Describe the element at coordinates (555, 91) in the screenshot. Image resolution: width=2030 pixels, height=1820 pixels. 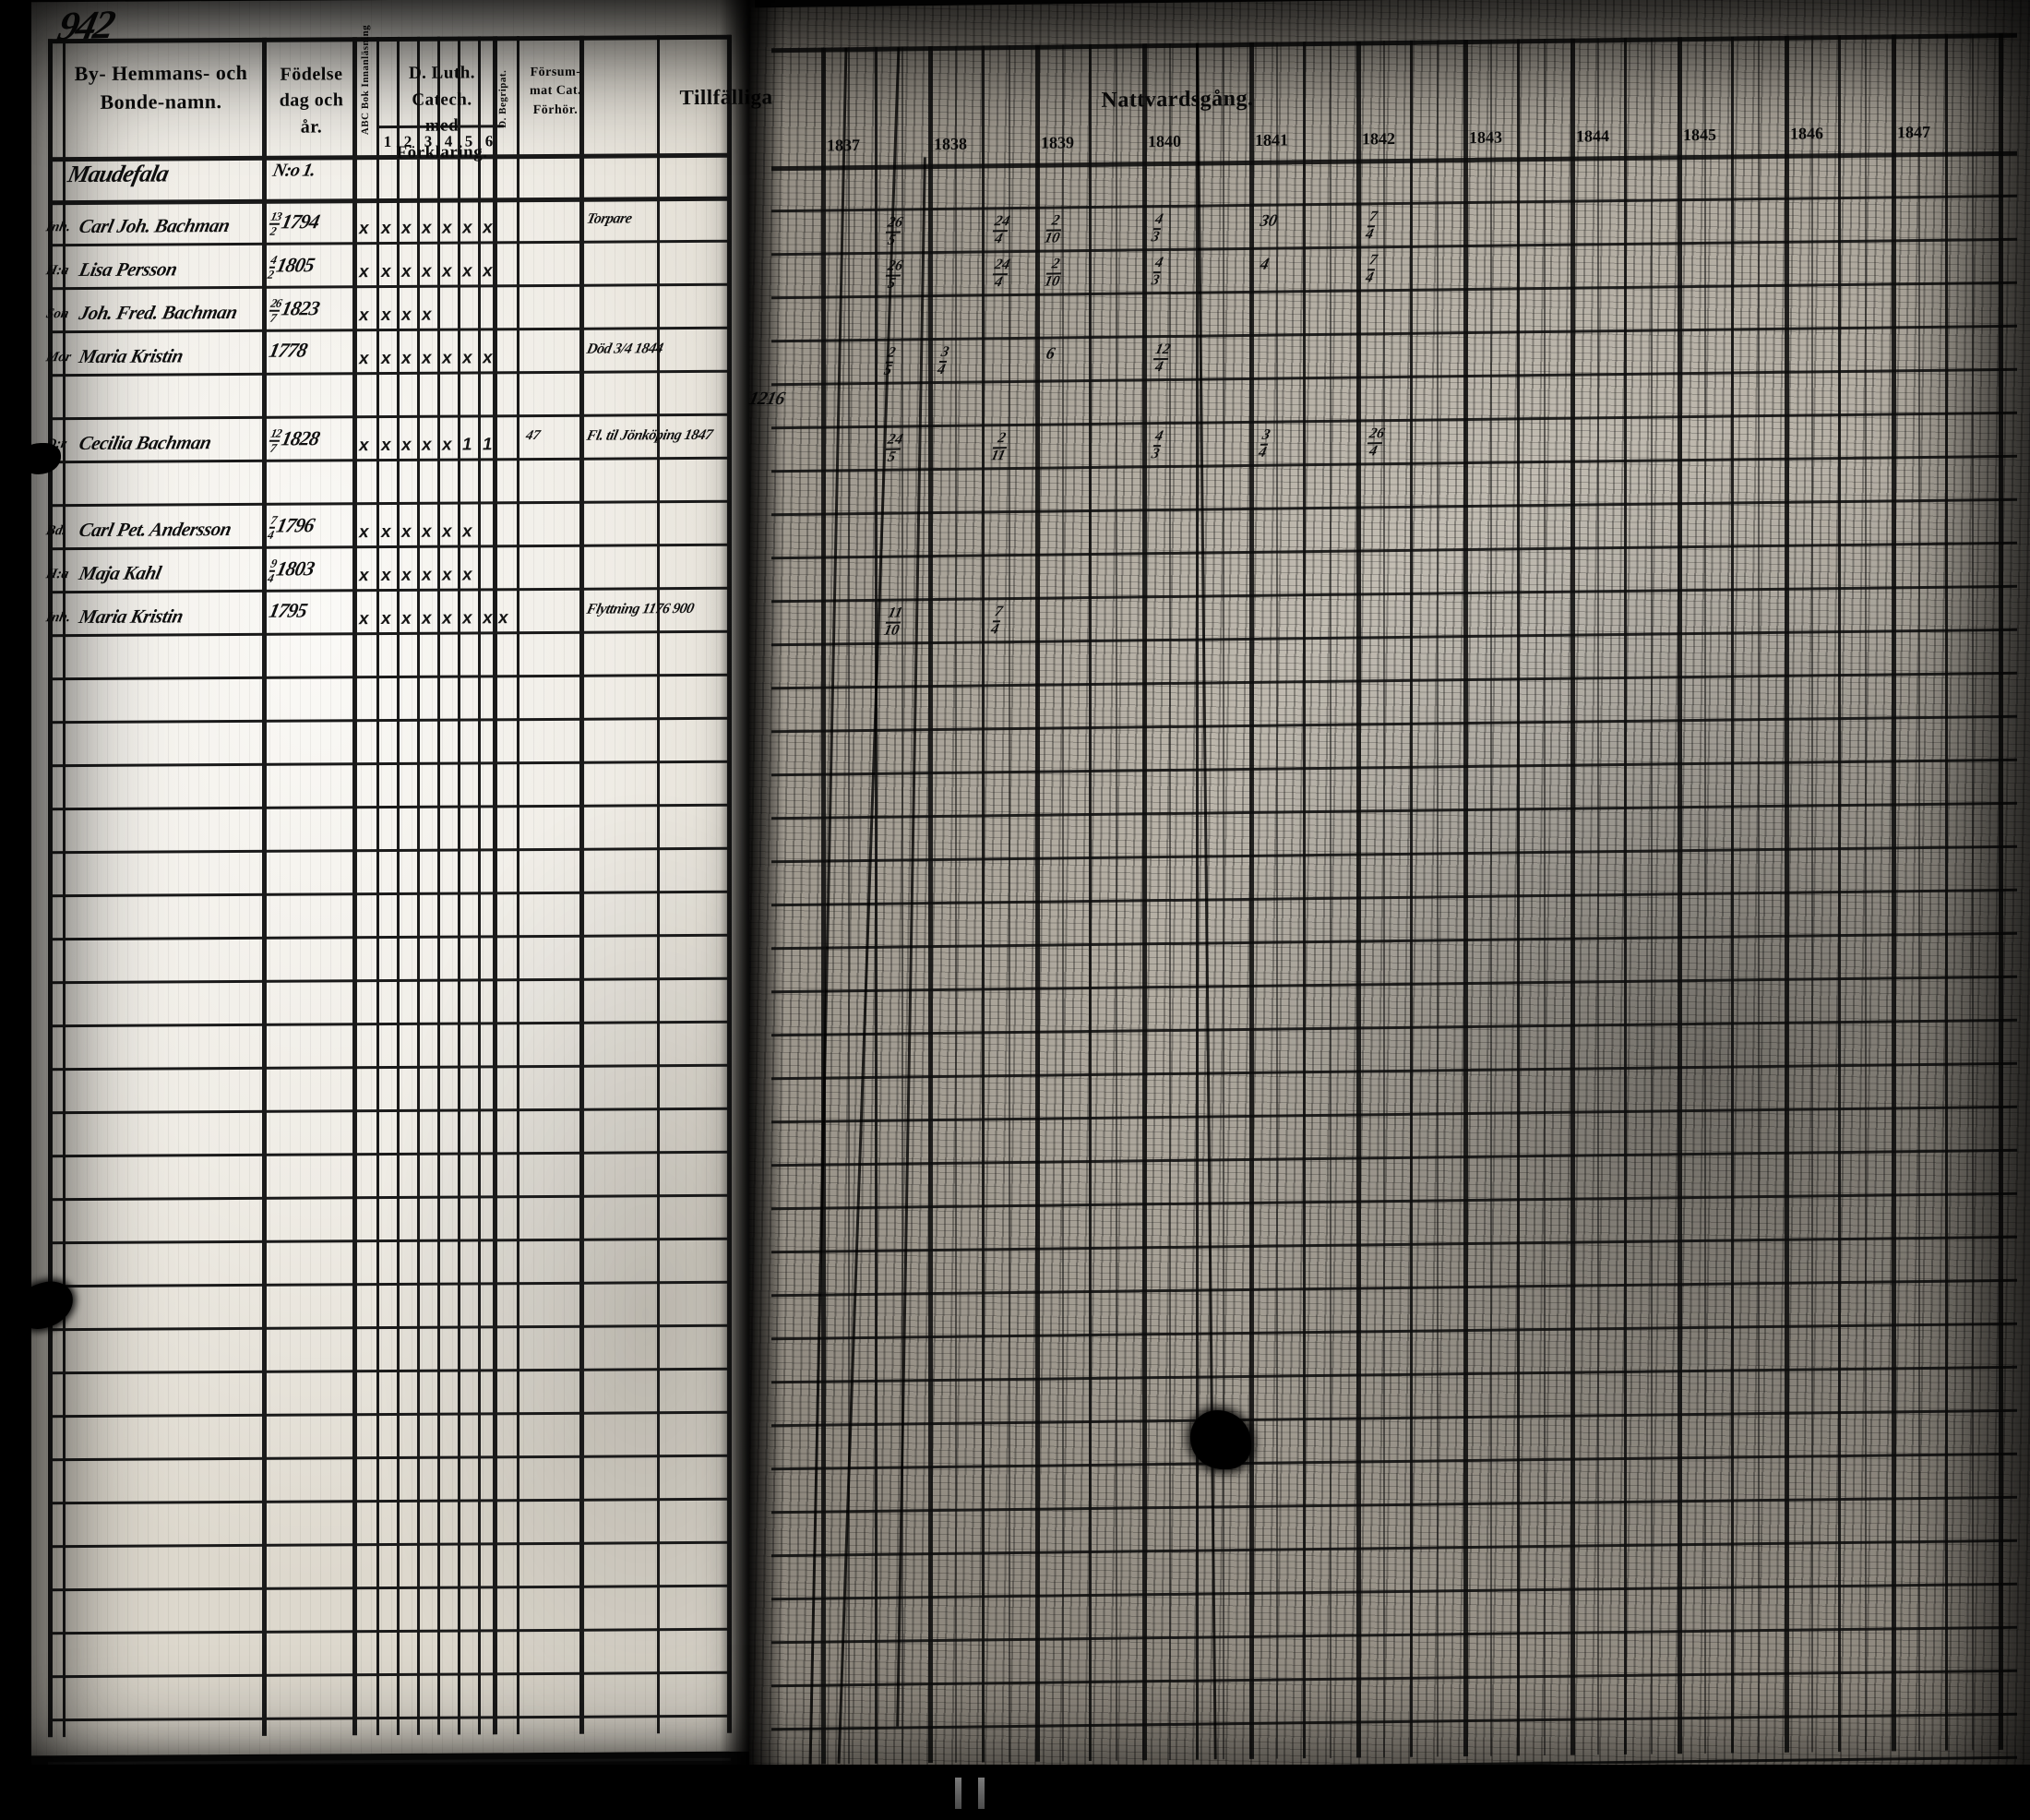
I see `header-neglect-line2: mat Cat.` at that location.